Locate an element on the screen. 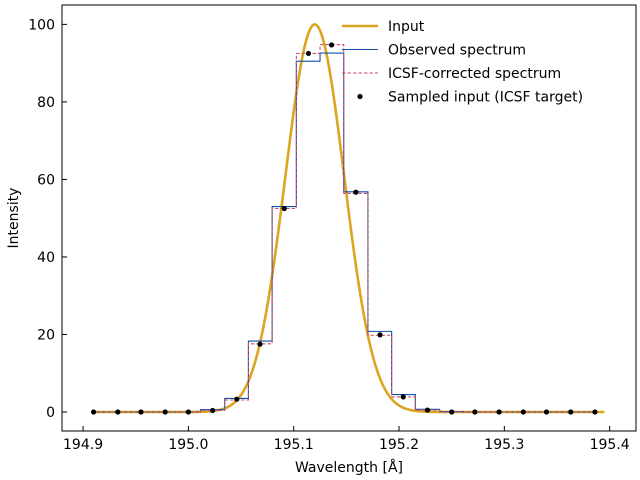 This screenshot has height=480, width=640. x-tick-label: 195.2 is located at coordinates (399, 445).